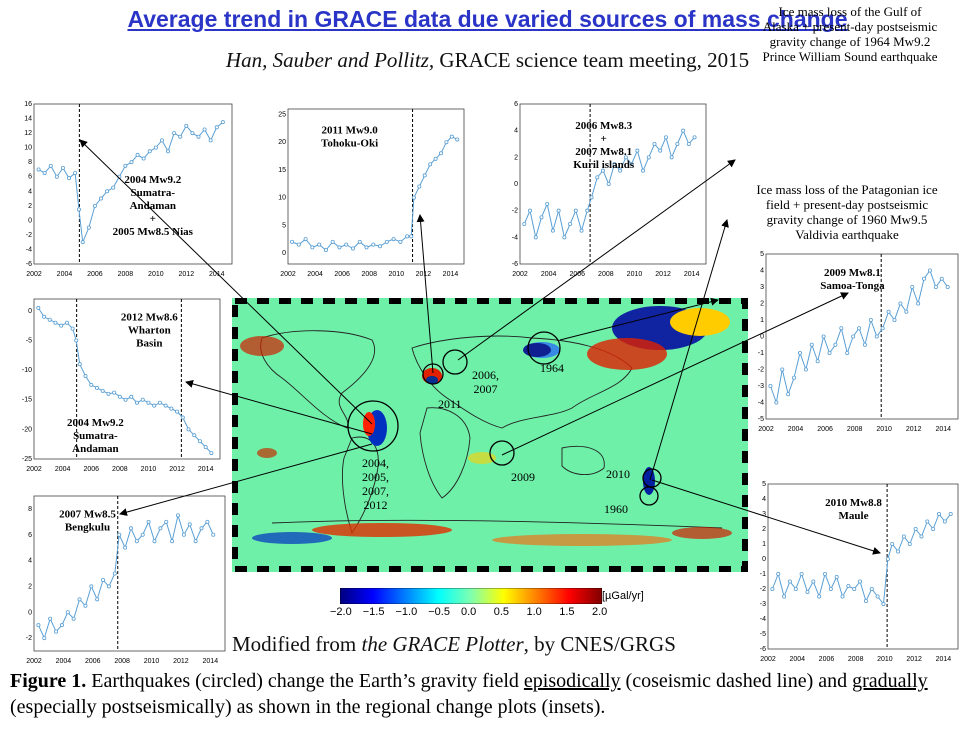 The width and height of the screenshot is (975, 732). I want to click on colorbar-tick-label: −1.0, so click(406, 612).